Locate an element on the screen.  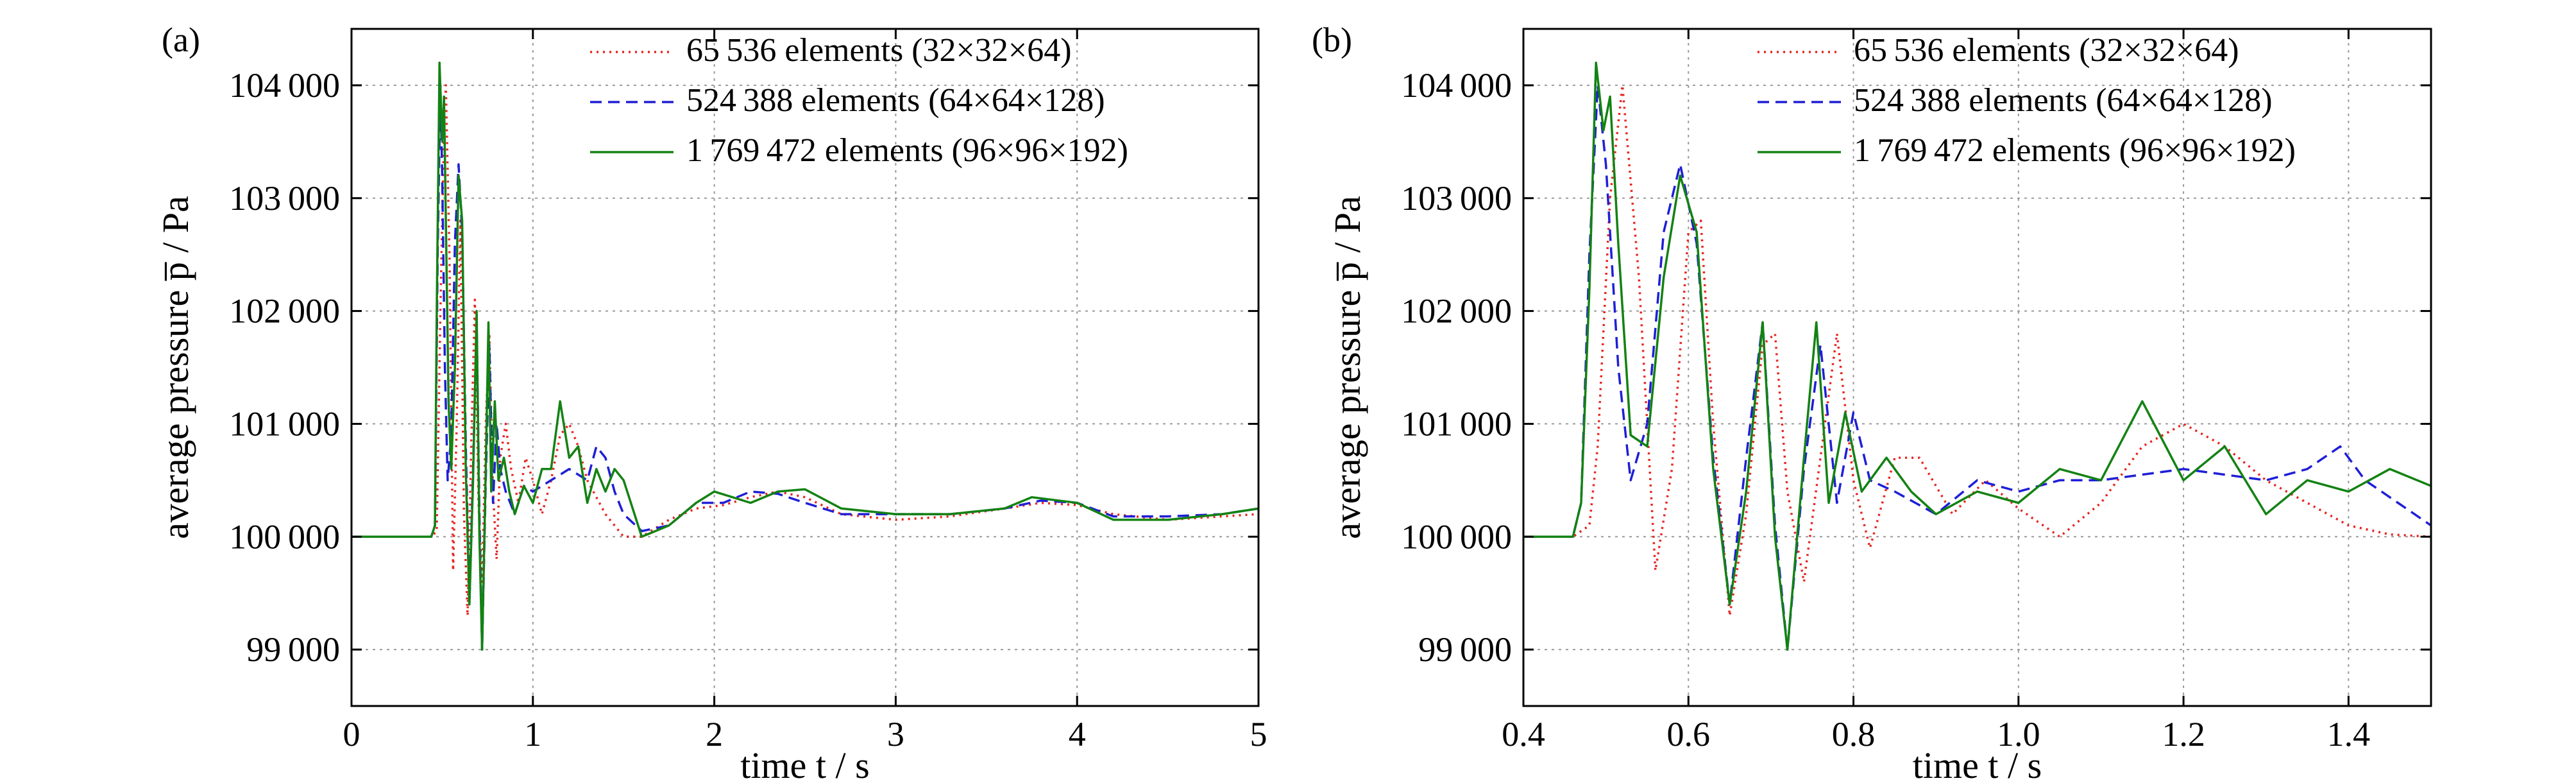
x-tick-label: 1.0 is located at coordinates (2018, 734).